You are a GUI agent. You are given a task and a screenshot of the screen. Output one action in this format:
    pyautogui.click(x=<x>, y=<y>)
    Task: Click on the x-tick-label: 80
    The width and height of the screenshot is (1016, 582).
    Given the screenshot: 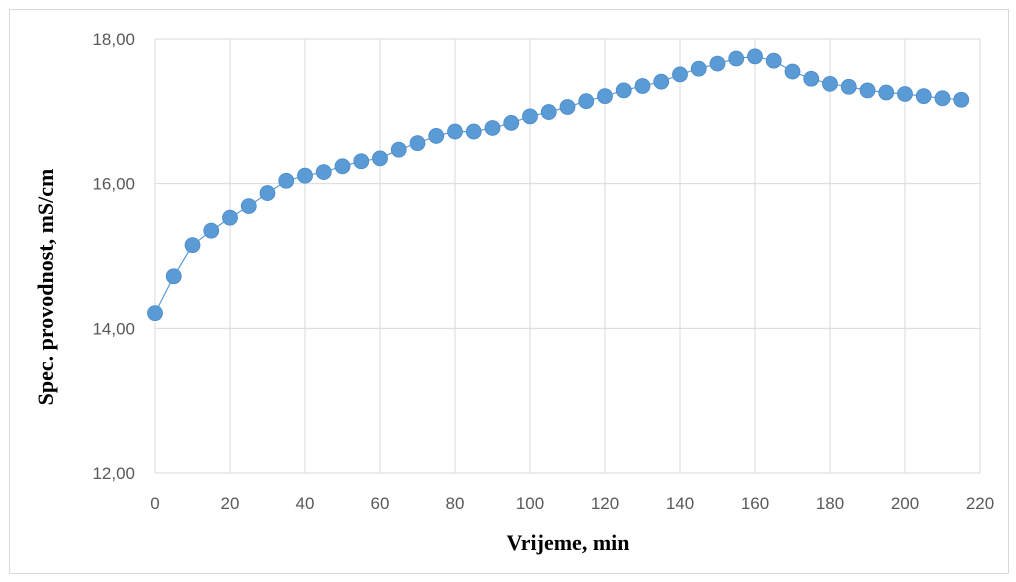 What is the action you would take?
    pyautogui.click(x=455, y=503)
    